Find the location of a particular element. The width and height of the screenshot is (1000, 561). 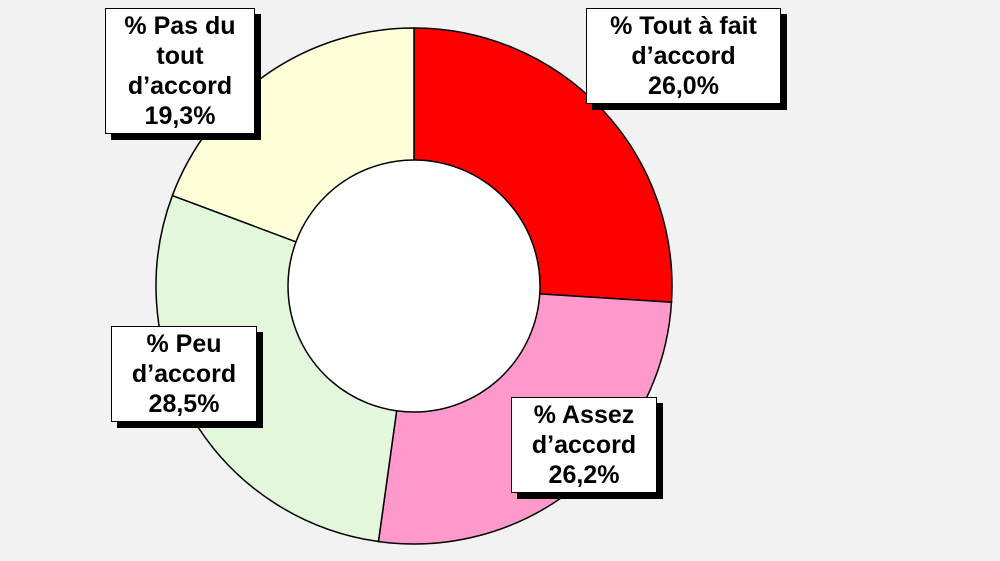

label-line: % Pas du is located at coordinates (180, 26).